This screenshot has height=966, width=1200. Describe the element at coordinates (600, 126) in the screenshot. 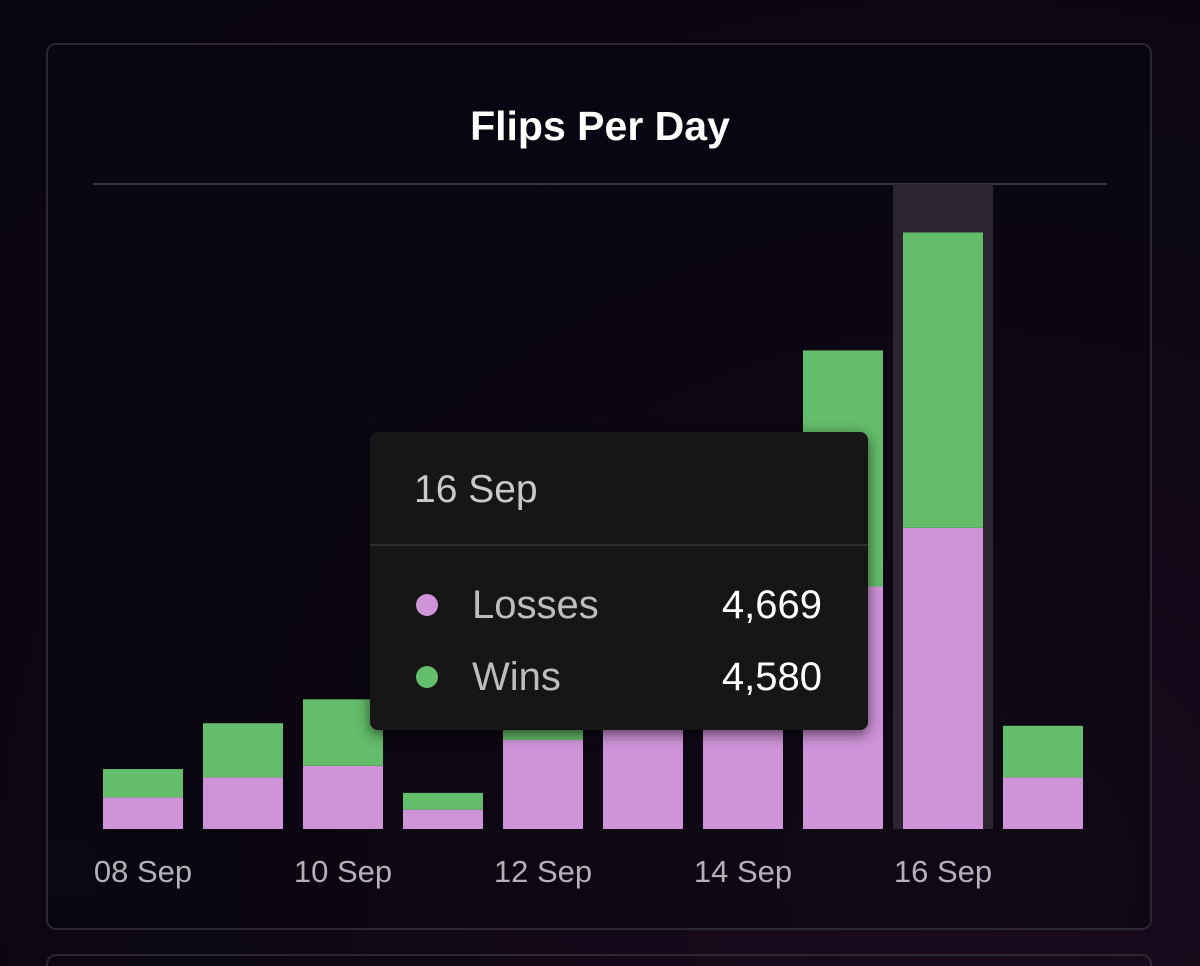

I see `chart-title: Flips Per Day` at that location.